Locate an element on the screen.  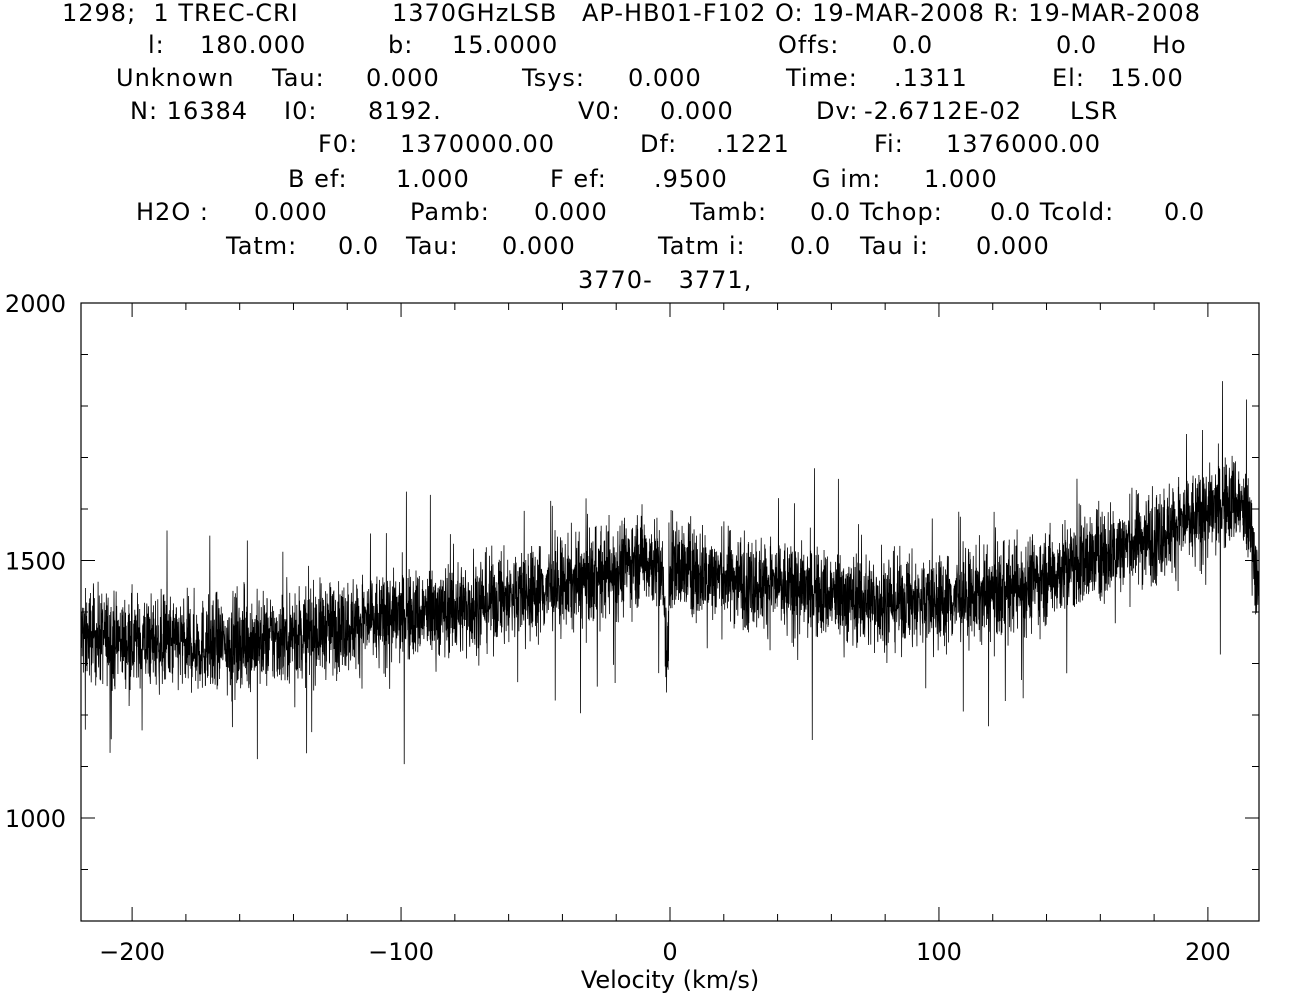
tsys-label: Tsys: is located at coordinates (553, 78).